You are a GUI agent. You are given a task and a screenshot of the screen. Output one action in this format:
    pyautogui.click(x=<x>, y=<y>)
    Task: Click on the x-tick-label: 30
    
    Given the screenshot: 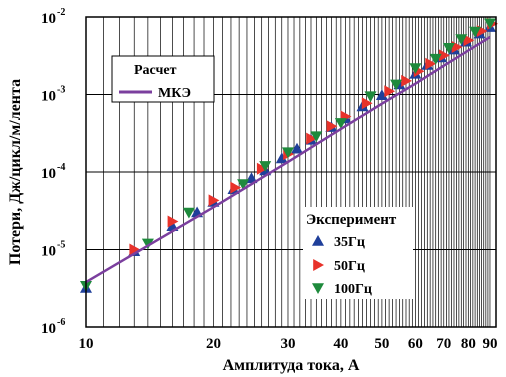 What is the action you would take?
    pyautogui.click(x=287, y=344)
    